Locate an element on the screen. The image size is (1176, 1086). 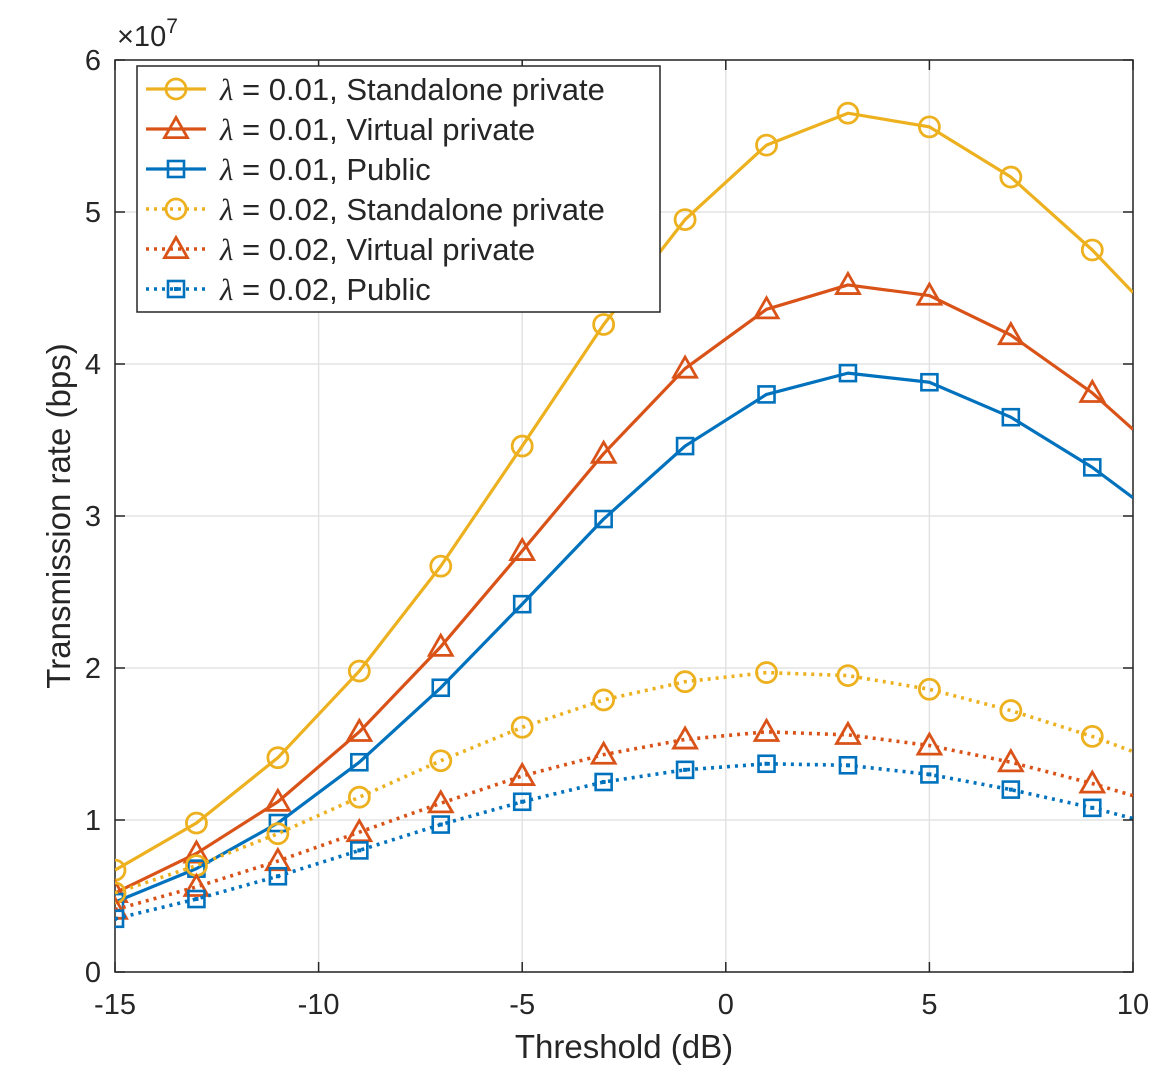
legend-item: λ = 0.01, Virtual private is located at coordinates (340, 129).